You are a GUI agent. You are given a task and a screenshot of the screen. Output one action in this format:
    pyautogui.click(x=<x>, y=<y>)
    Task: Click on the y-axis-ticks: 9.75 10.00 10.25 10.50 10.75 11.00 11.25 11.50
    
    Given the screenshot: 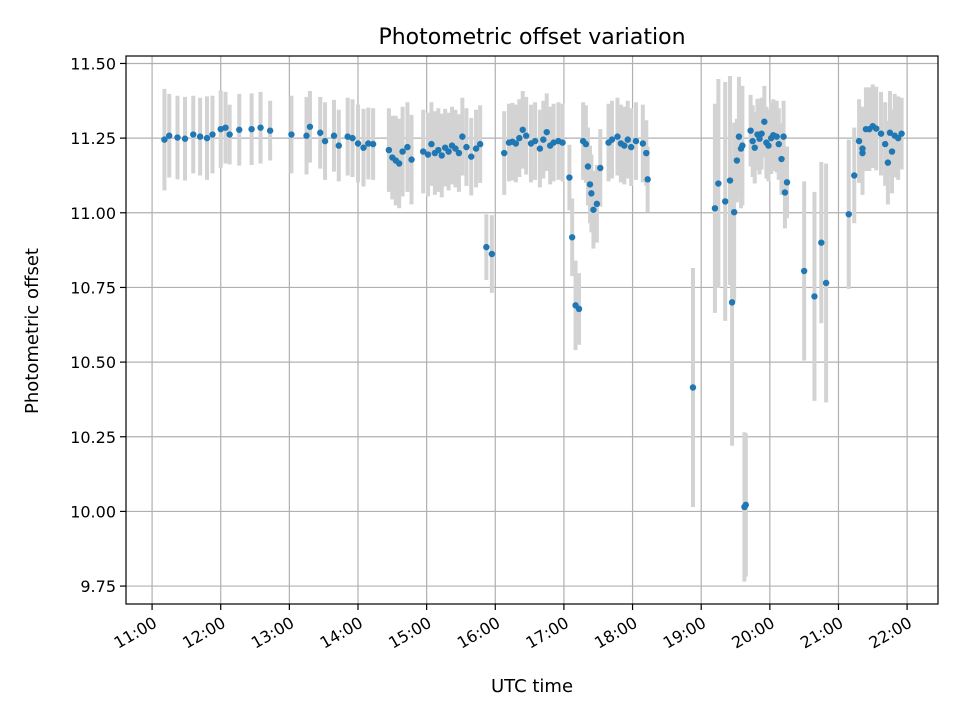 What is the action you would take?
    pyautogui.click(x=98, y=325)
    